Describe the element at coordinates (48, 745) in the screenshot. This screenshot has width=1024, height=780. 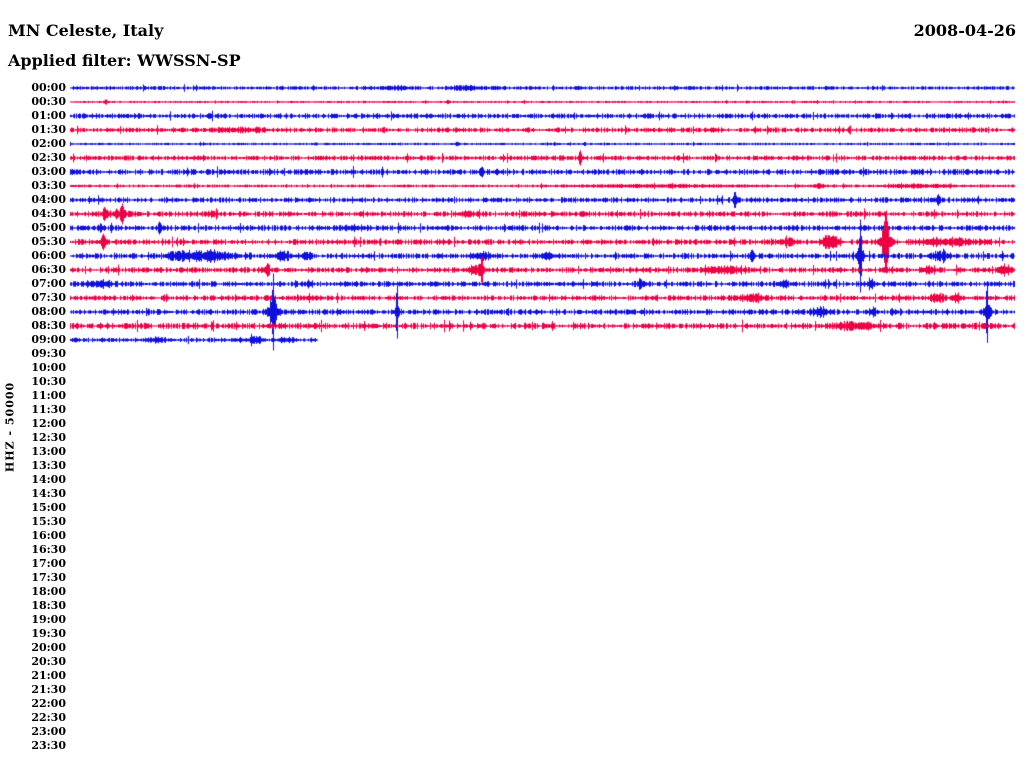
I see `time-label: 23:30` at that location.